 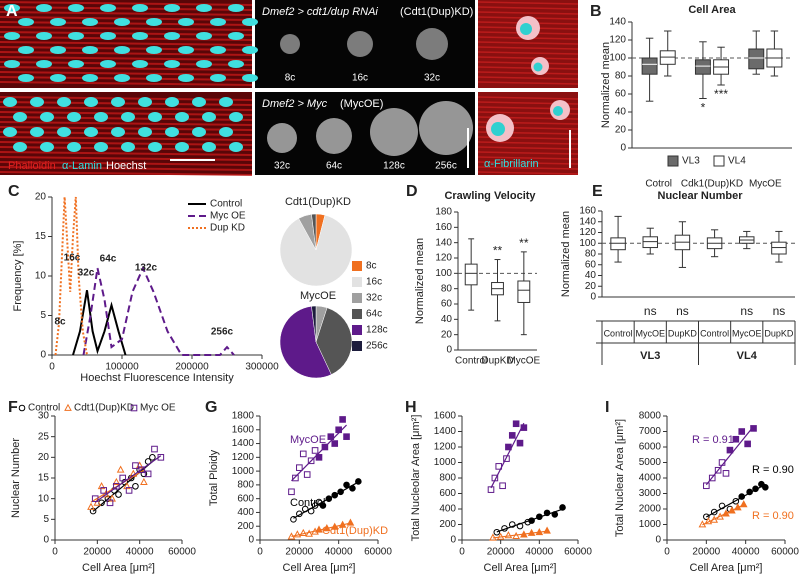 What do you see at coordinates (72, 258) in the screenshot?
I see `annotation: 16c` at bounding box center [72, 258].